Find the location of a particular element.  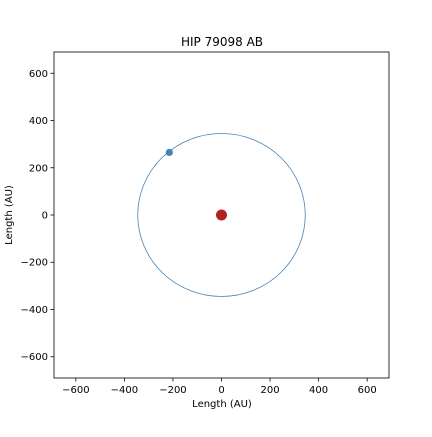

y-tick-label: −600 is located at coordinates (34, 357).